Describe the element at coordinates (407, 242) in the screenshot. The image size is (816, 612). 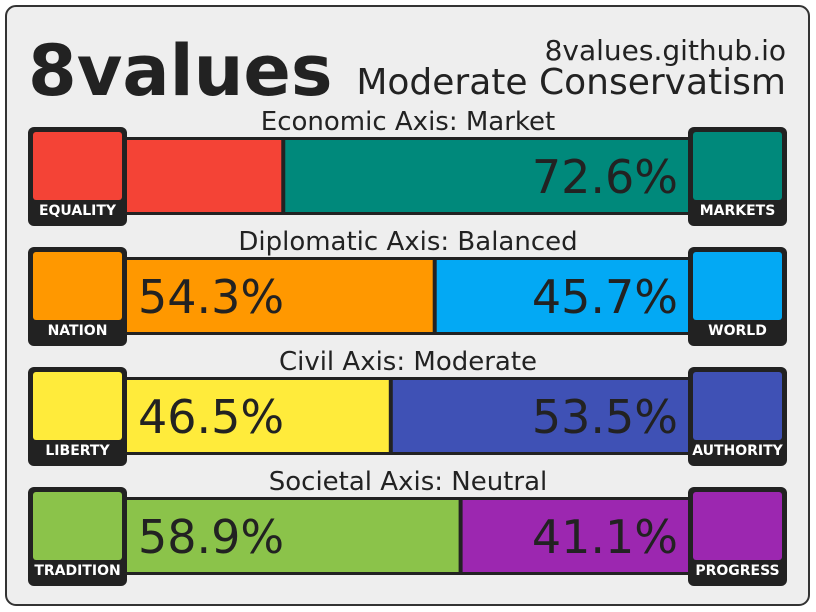
I see `axis-title: Diplomatic Axis: Balanced` at that location.